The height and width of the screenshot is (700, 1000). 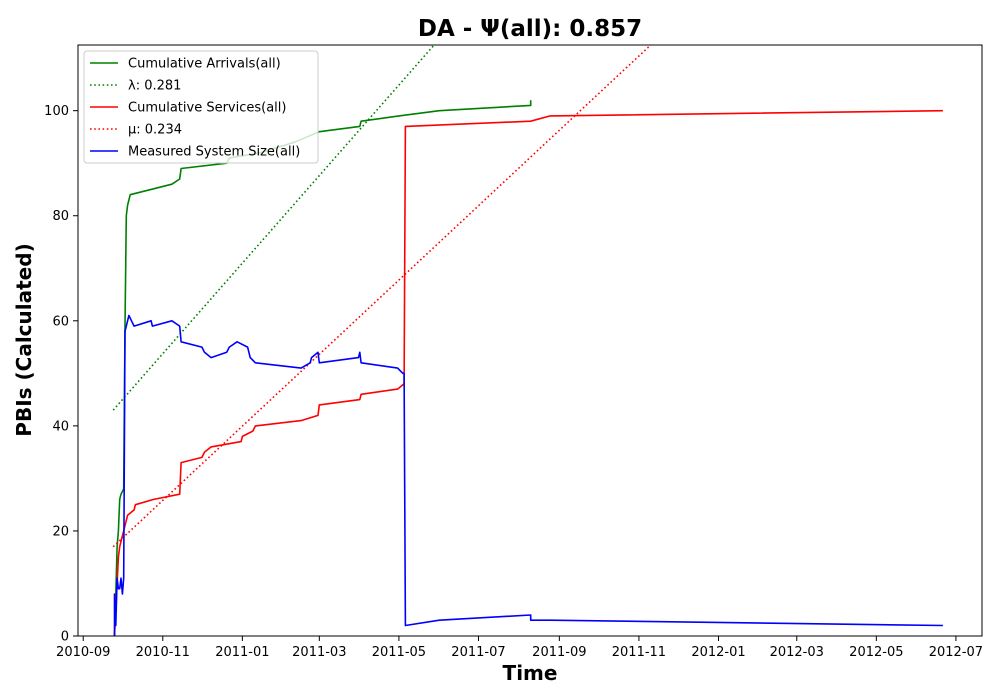 What do you see at coordinates (797, 652) in the screenshot?
I see `x-tick-label: 2012-03` at bounding box center [797, 652].